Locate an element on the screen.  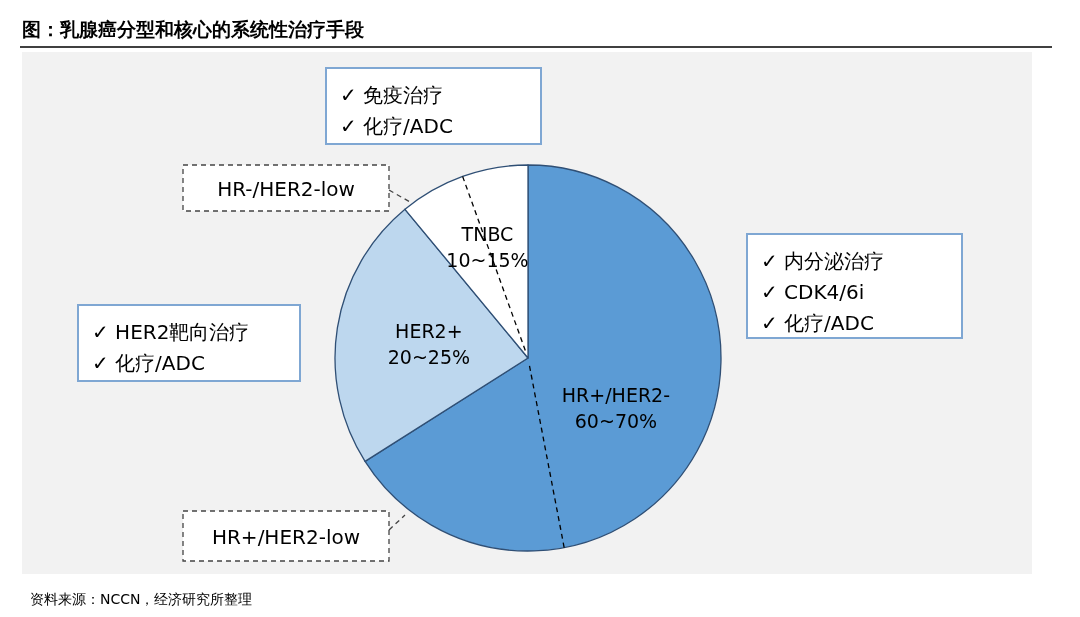
text: HR+/HER2-low is located at coordinates (286, 537).